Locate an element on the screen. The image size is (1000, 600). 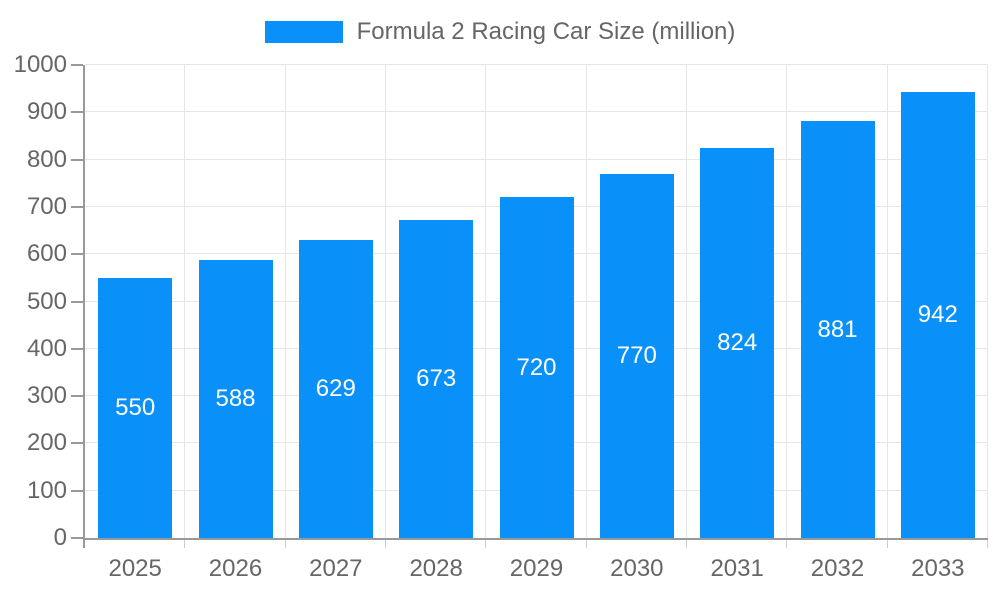
legend-swatch is located at coordinates (303, 32).